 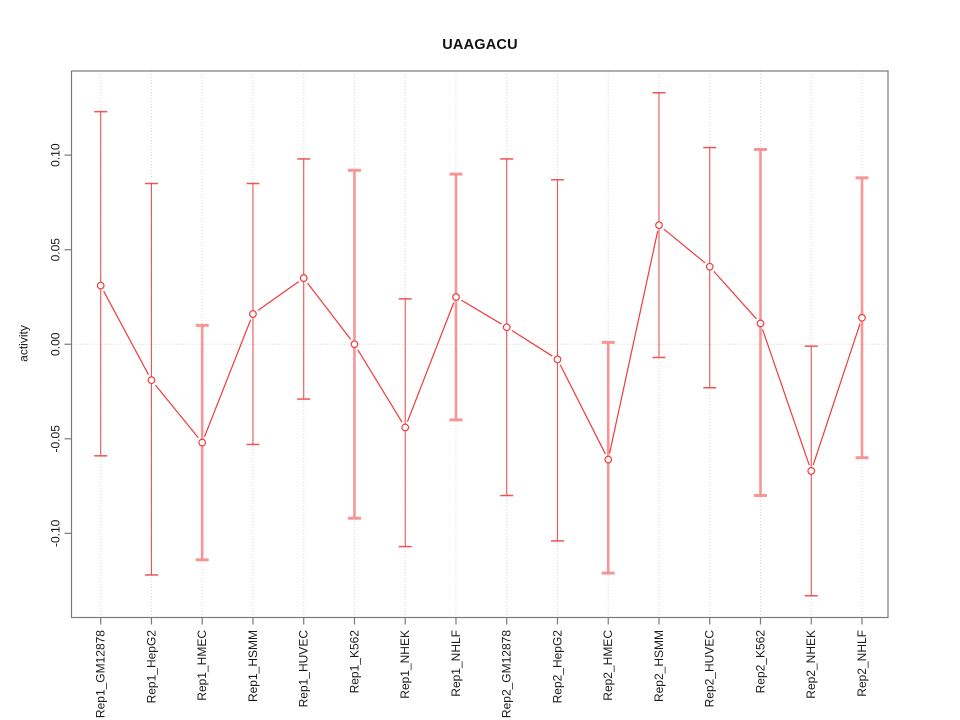 I want to click on x-tick-label: Rep1_HSMM, so click(x=253, y=666).